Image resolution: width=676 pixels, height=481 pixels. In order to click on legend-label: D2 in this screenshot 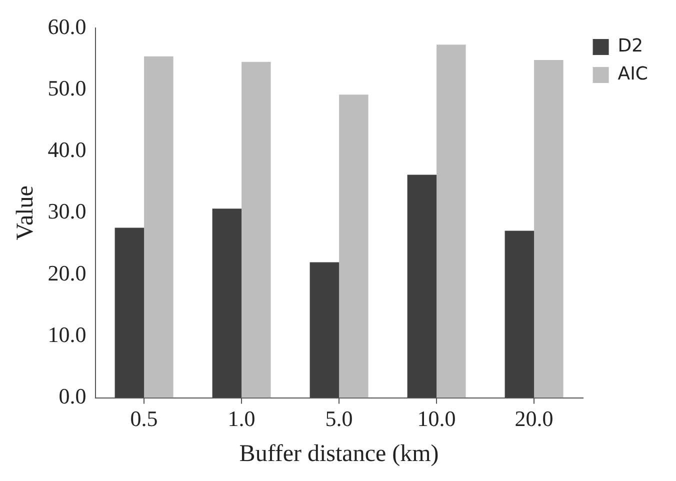, I will do `click(631, 46)`.